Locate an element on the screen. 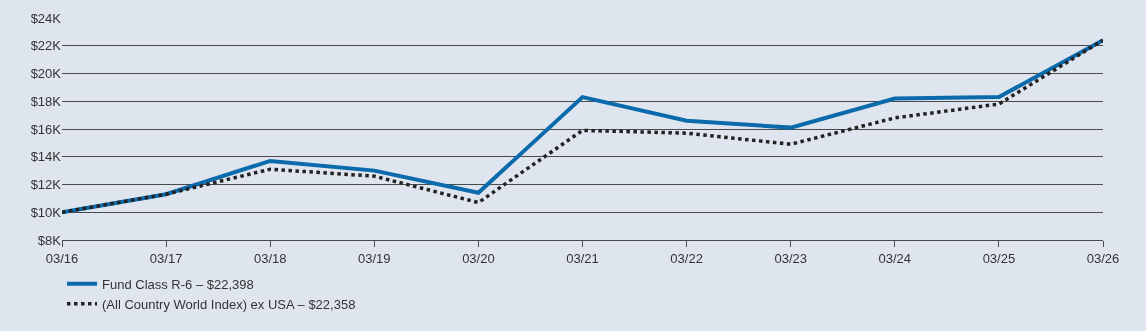 This screenshot has width=1146, height=331. y-tick-label: $8K is located at coordinates (49, 240).